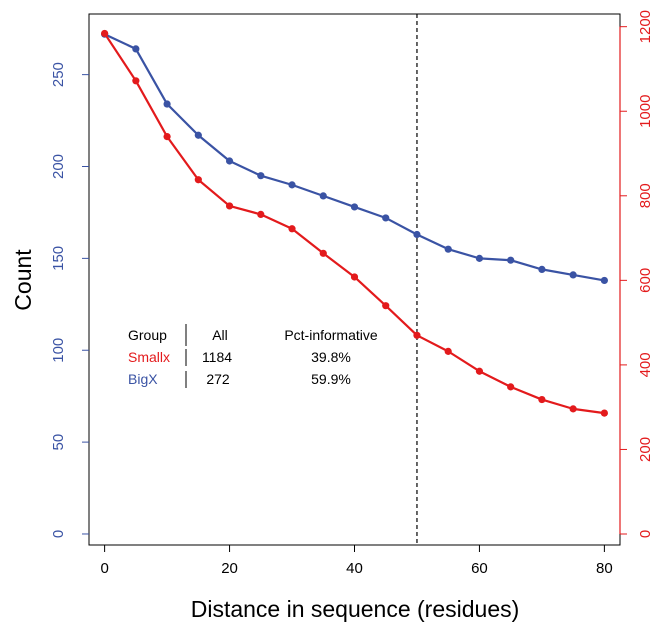  I want to click on y-right-tick-label: 0, so click(645, 534).